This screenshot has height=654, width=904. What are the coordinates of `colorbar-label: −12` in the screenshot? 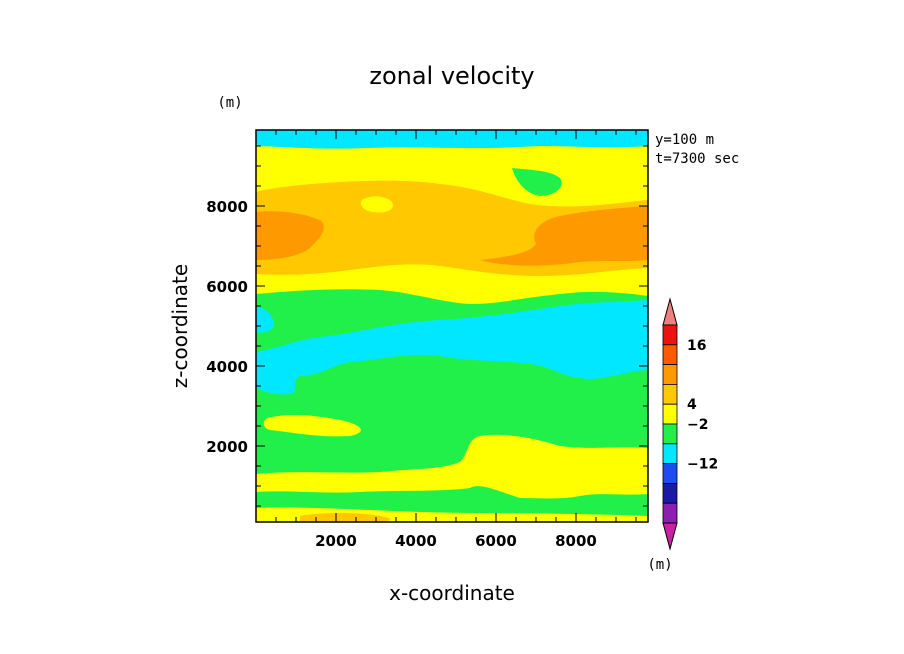 It's located at (702, 465).